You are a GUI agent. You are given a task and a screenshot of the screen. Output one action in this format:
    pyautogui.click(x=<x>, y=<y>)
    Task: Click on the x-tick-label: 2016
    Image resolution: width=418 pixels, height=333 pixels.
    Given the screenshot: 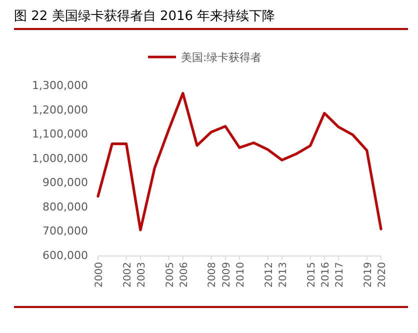 What is the action you would take?
    pyautogui.click(x=326, y=275)
    